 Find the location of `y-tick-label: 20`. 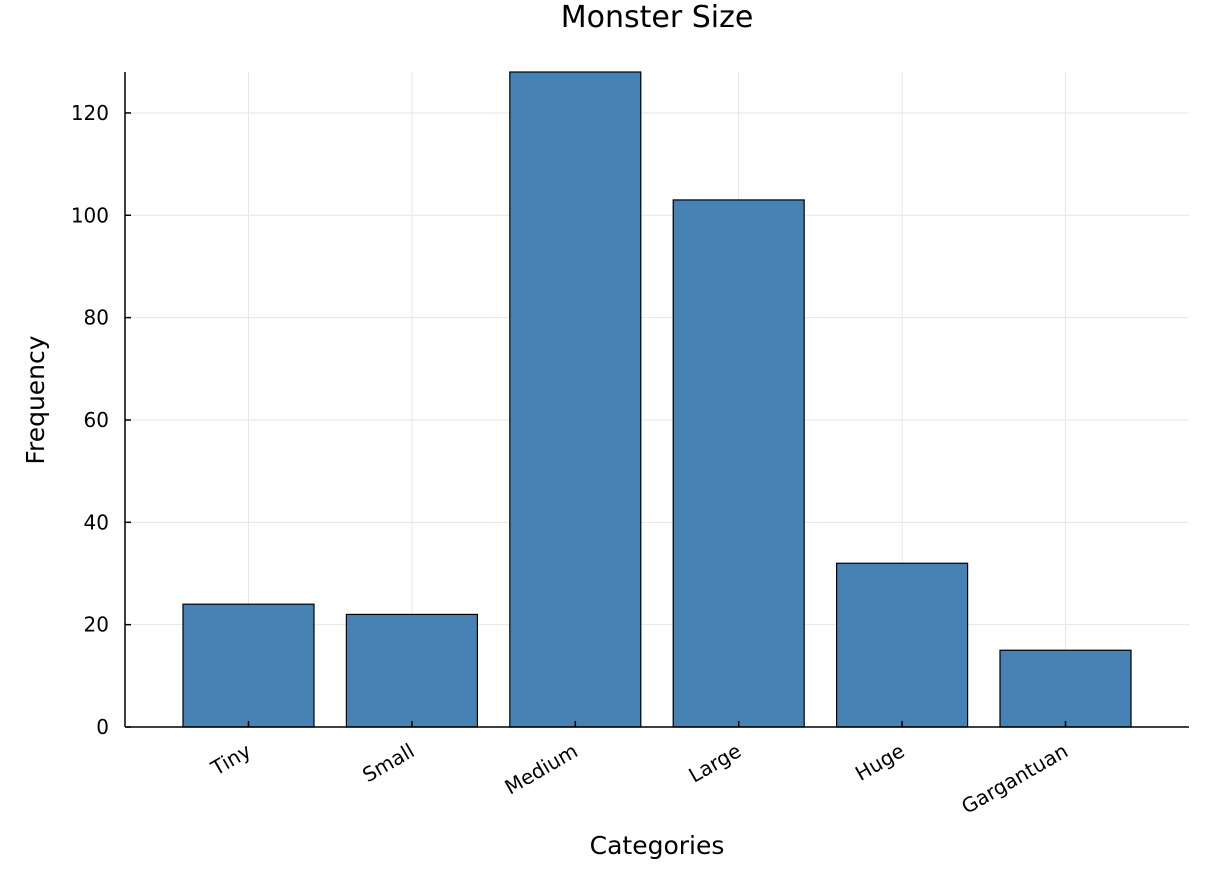

y-tick-label: 20 is located at coordinates (96, 625).